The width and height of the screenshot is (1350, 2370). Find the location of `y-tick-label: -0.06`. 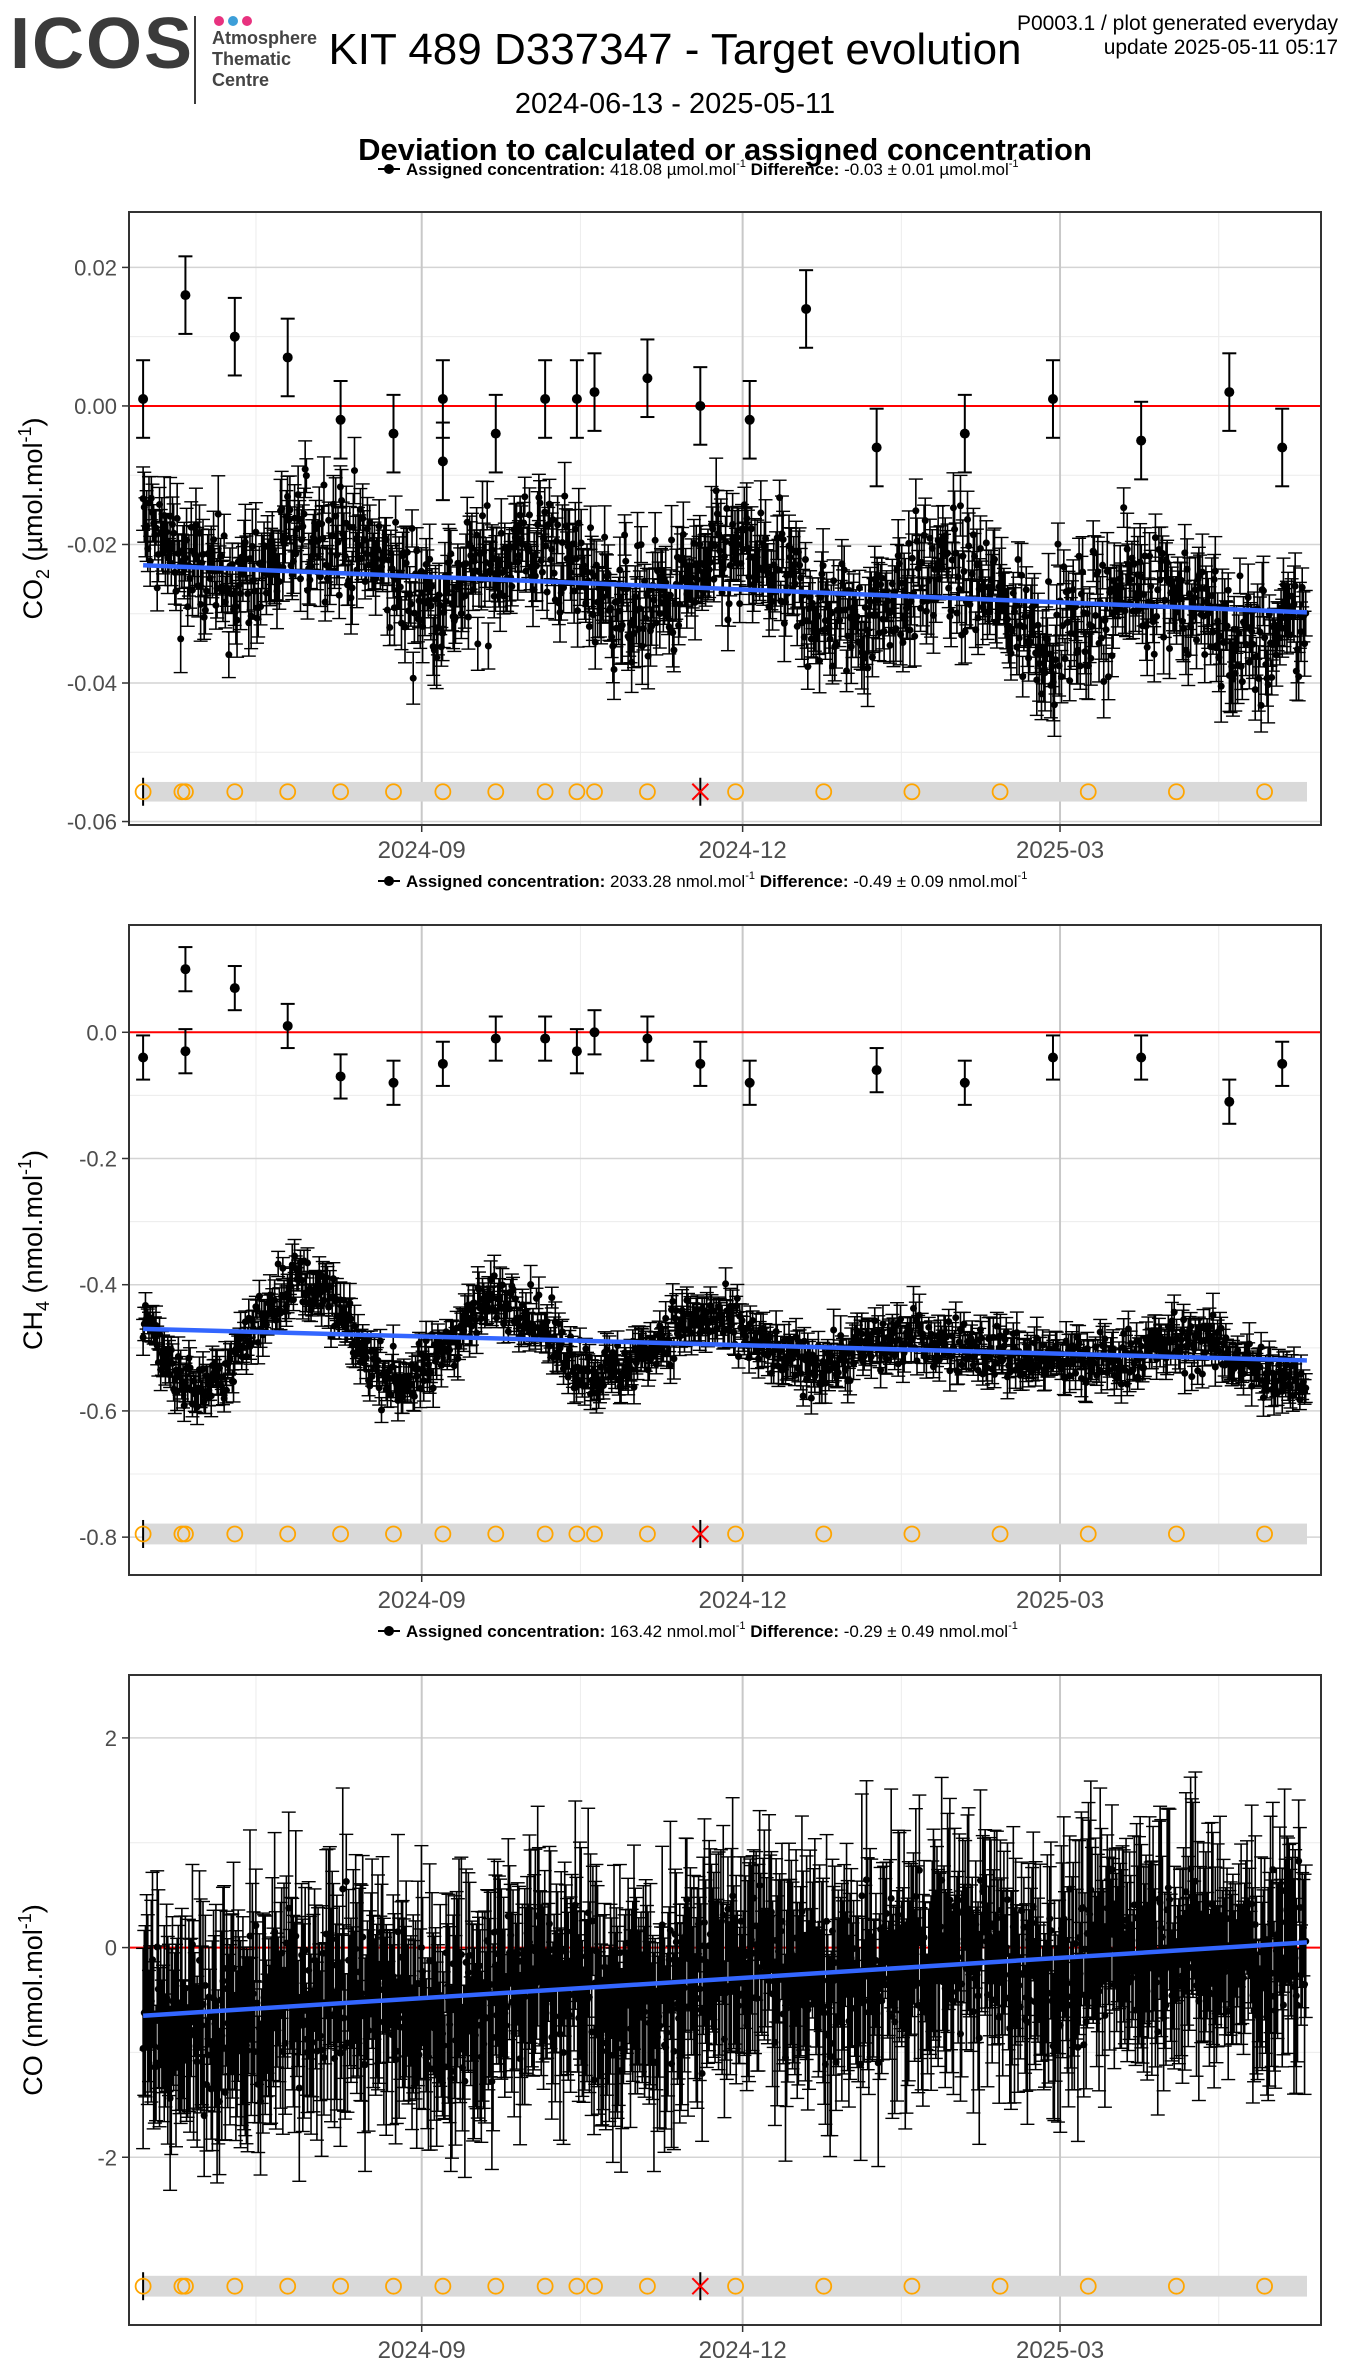

y-tick-label: -0.06 is located at coordinates (92, 822).